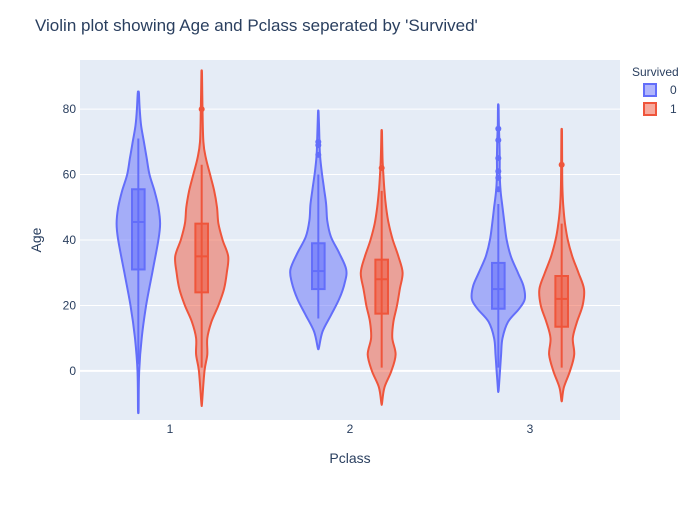 The image size is (700, 505). I want to click on y-tick-label: 20, so click(70, 305).